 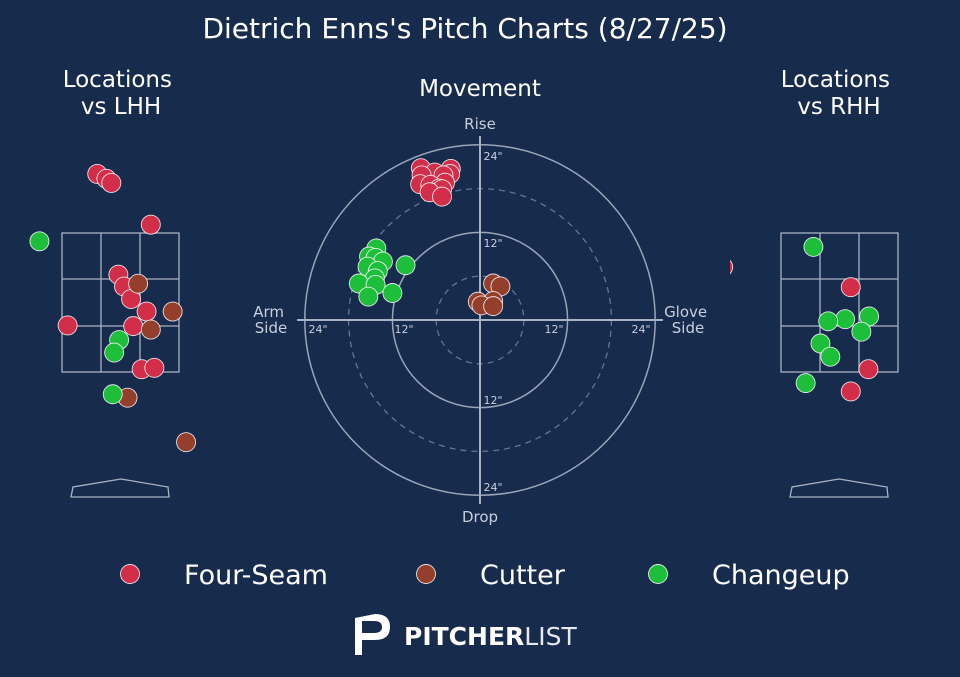 I want to click on glove-side-label: Glove Side, so click(x=688, y=320).